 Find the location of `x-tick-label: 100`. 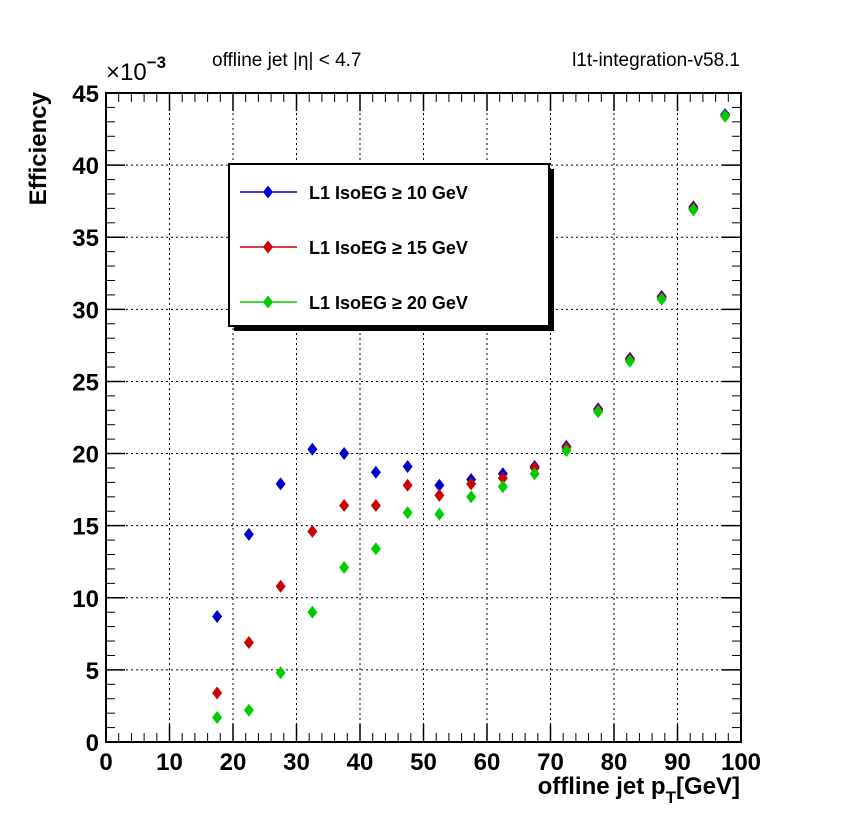

x-tick-label: 100 is located at coordinates (741, 762).